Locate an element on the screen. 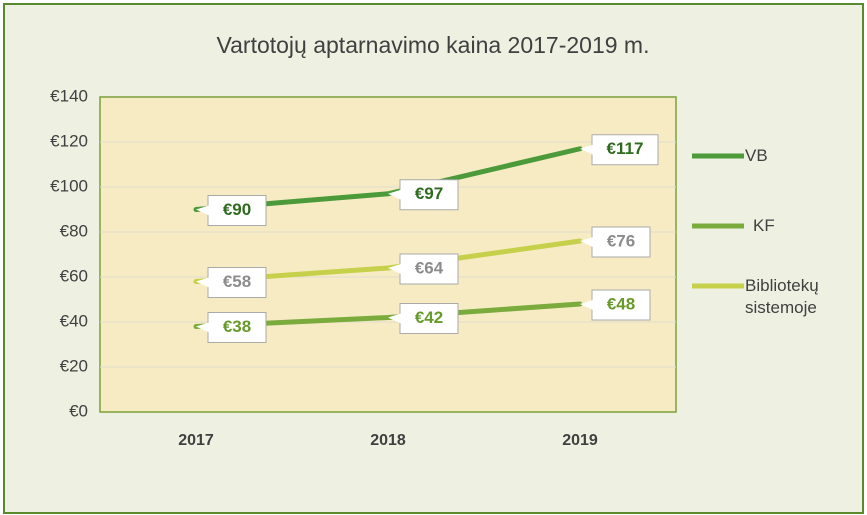 The image size is (867, 515). data-label: €76 is located at coordinates (621, 240).